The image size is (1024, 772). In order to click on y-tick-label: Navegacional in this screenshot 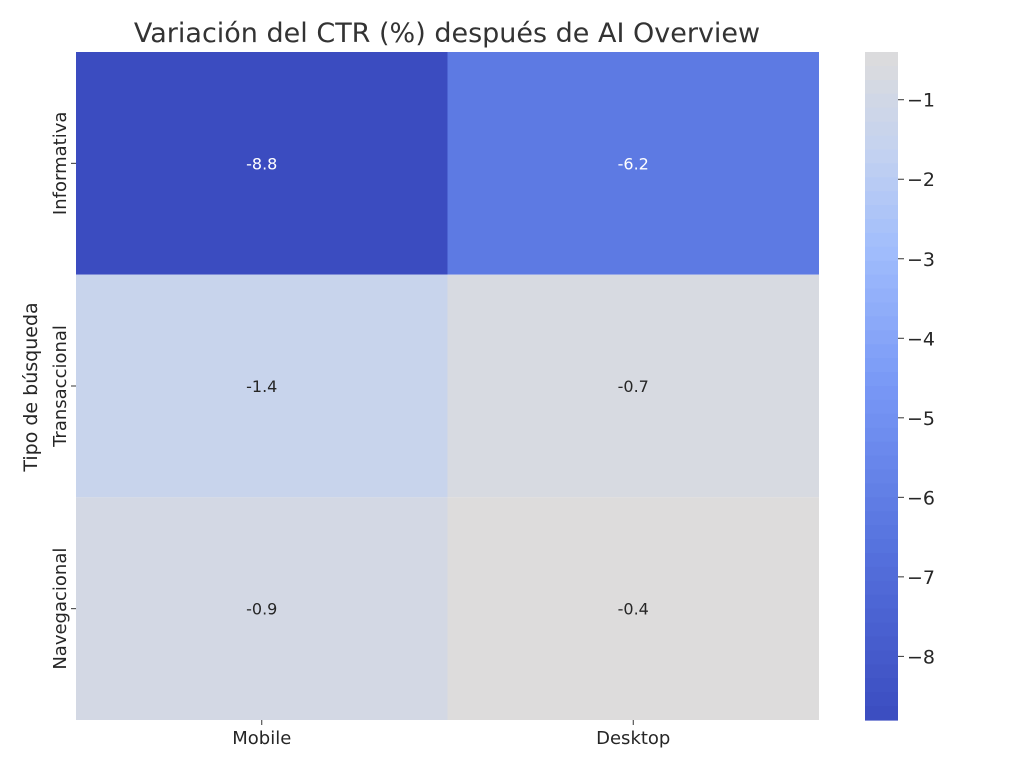, I will do `click(60, 609)`.